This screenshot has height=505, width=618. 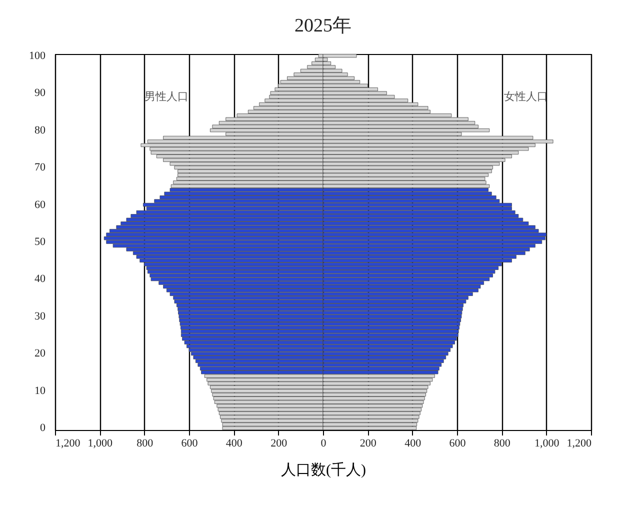 I want to click on y-tick-label: 10, so click(x=40, y=390).